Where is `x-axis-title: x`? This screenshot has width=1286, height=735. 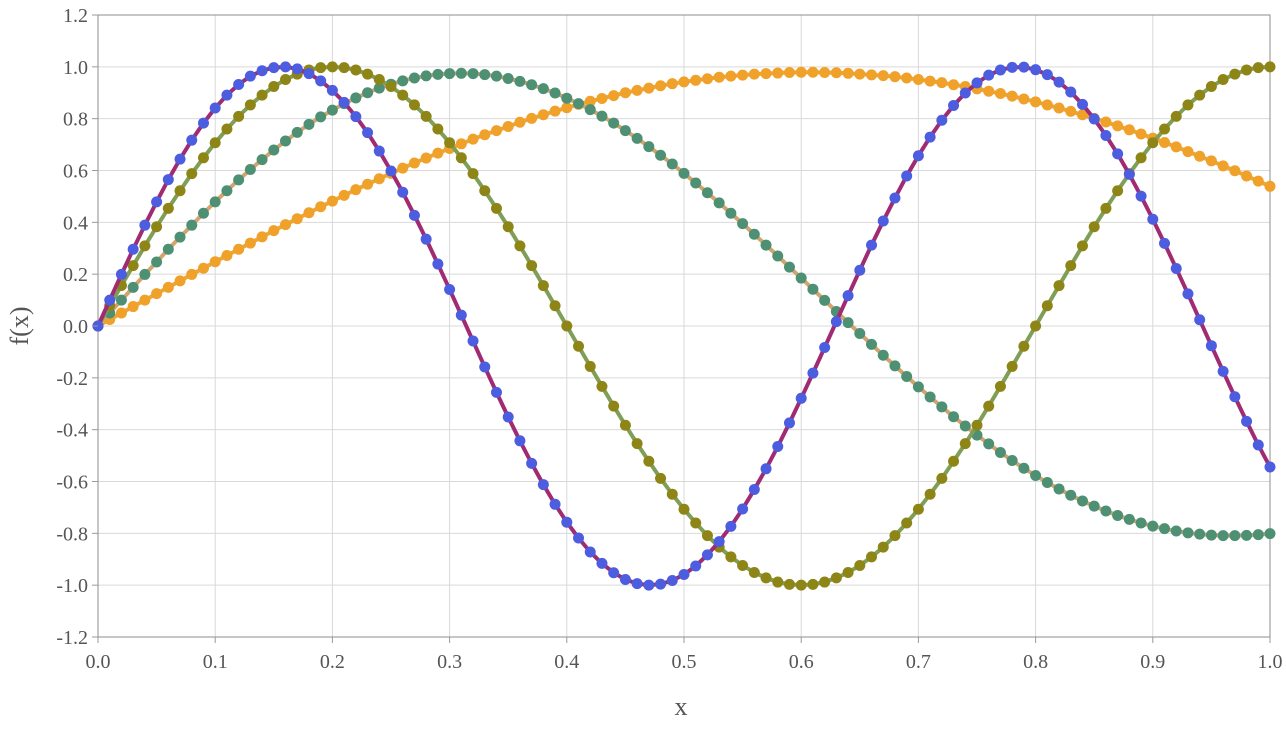 x-axis-title: x is located at coordinates (681, 706).